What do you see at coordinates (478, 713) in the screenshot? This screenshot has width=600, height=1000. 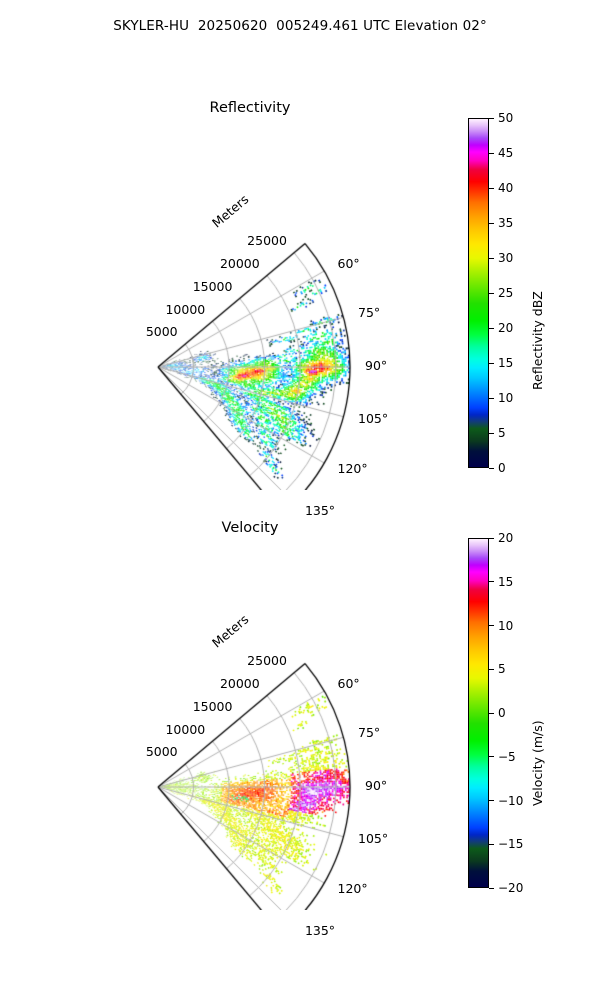 I see `velocity-colorbar-gradient` at bounding box center [478, 713].